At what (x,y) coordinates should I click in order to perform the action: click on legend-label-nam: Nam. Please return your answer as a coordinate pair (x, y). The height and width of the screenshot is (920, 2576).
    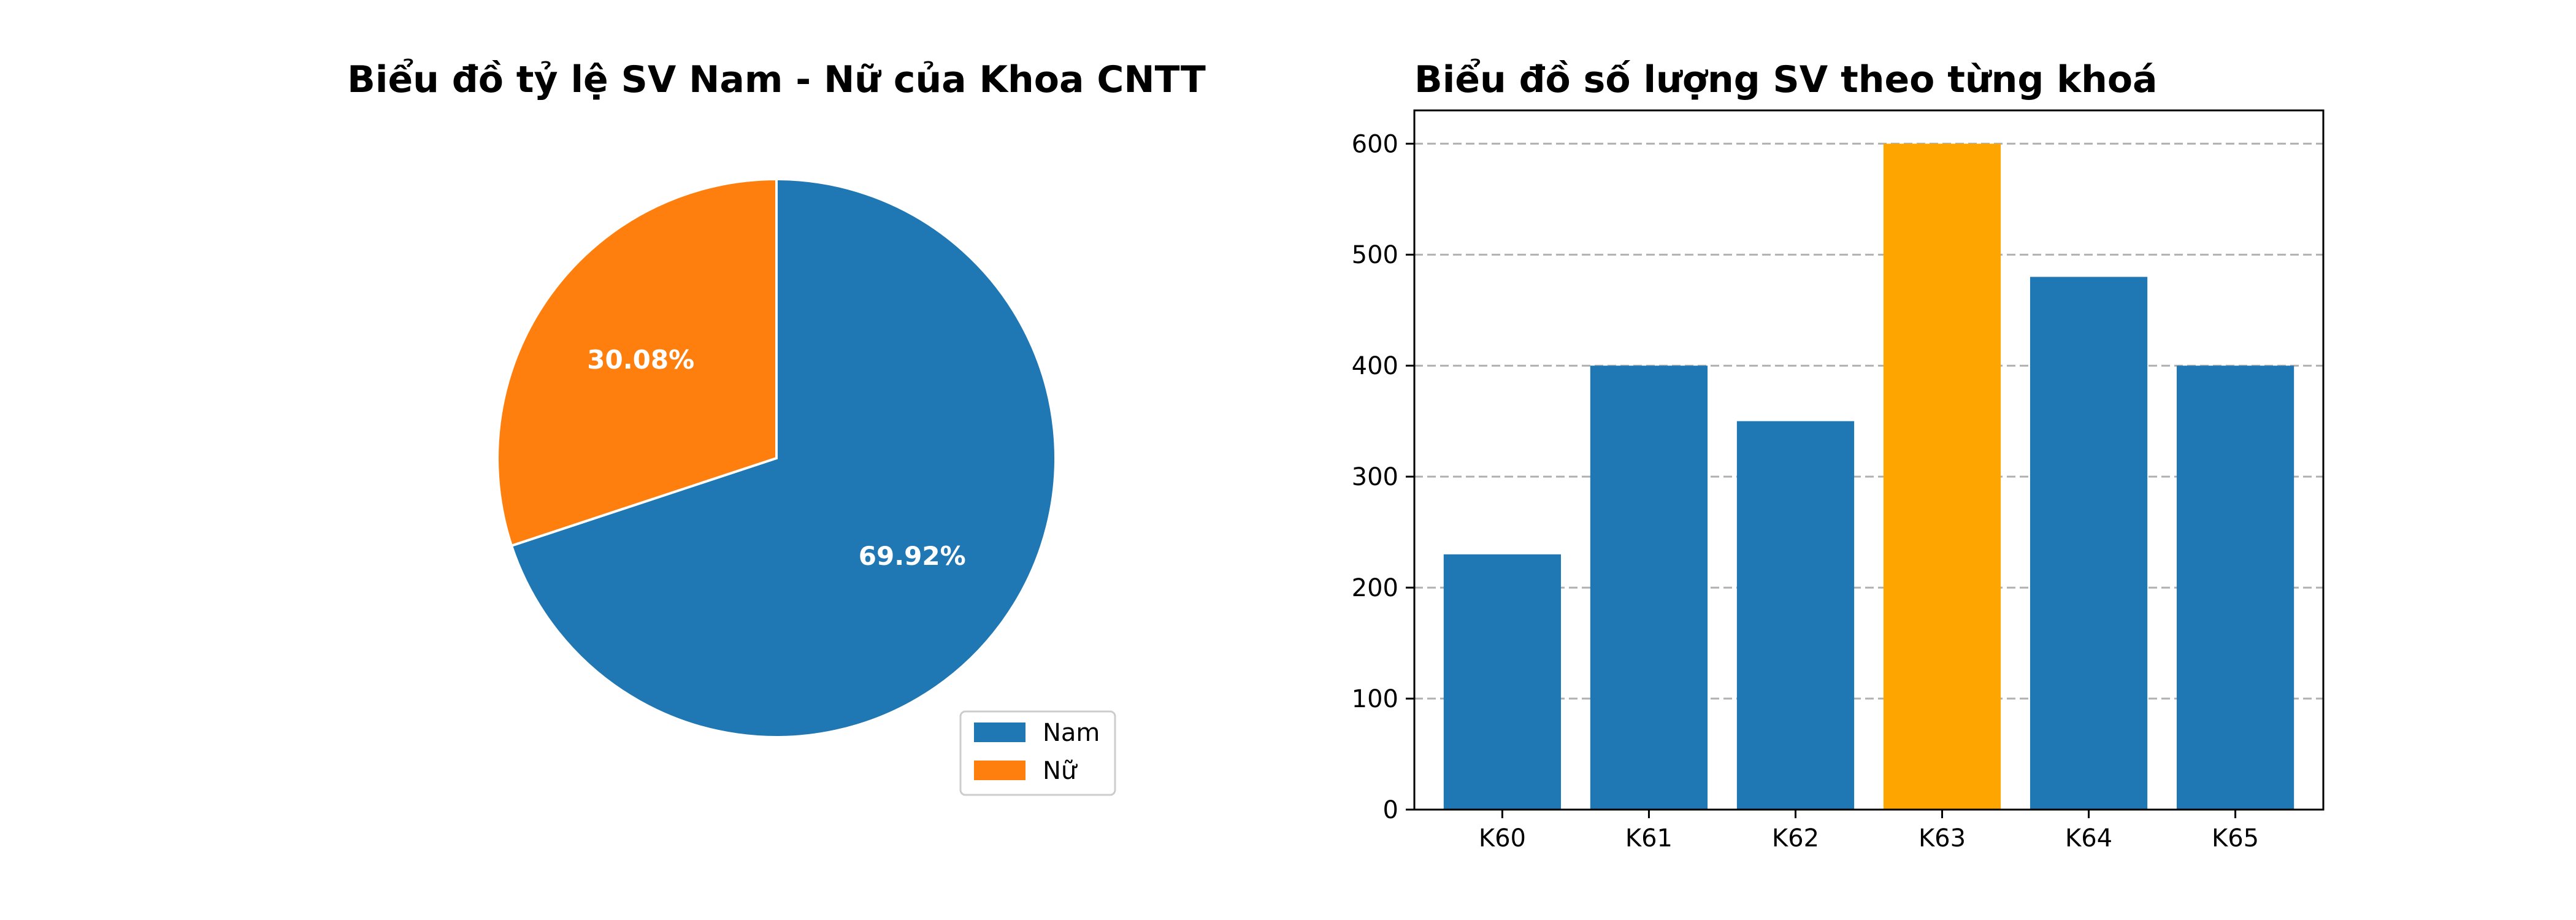
    Looking at the image, I should click on (1071, 733).